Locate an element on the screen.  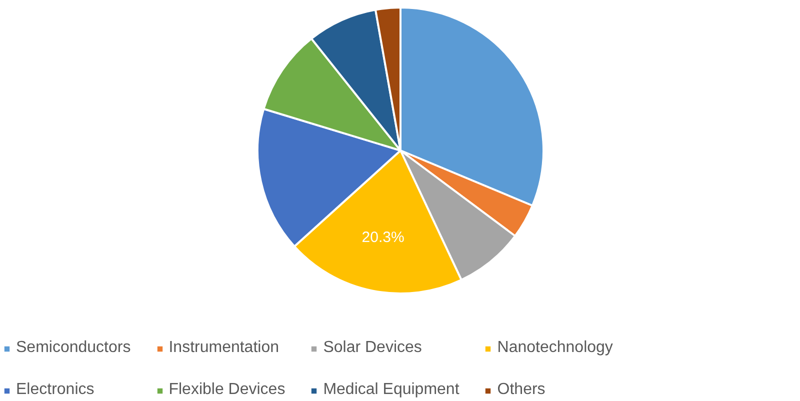
data-label: 20.3% is located at coordinates (383, 237).